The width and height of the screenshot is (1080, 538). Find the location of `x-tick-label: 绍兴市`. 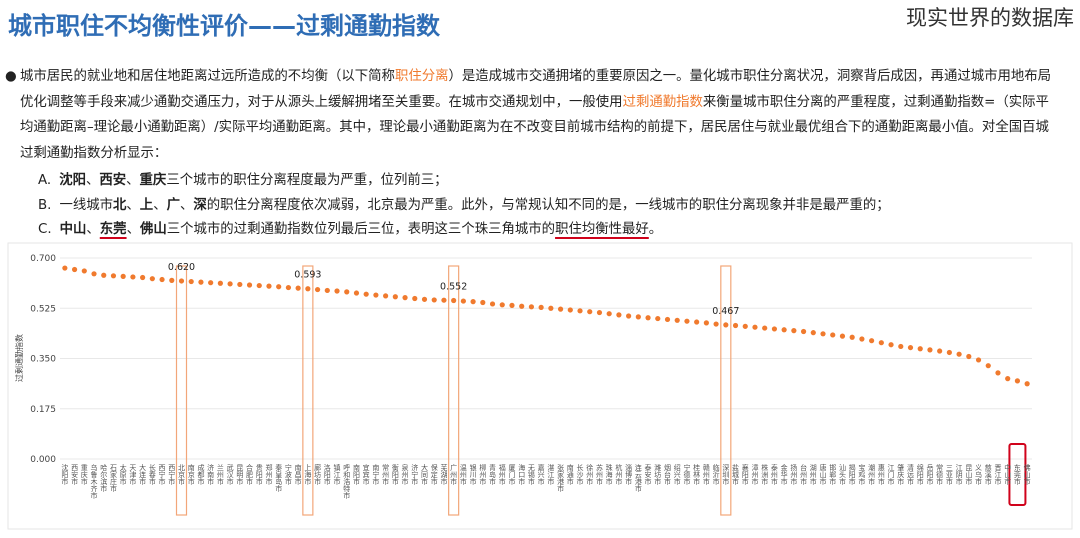

x-tick-label: 绍兴市 is located at coordinates (677, 474).